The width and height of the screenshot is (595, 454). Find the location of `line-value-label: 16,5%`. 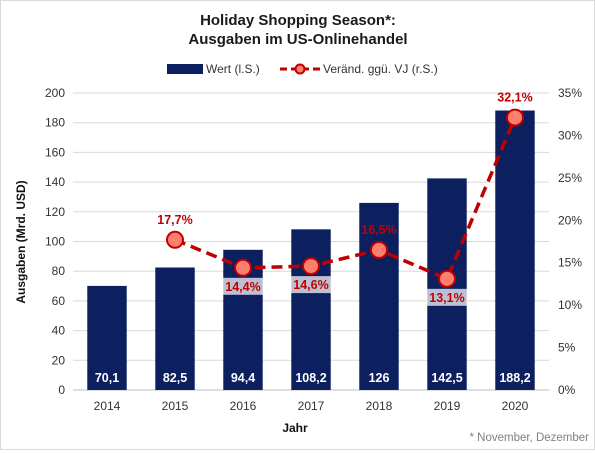

line-value-label: 16,5% is located at coordinates (378, 230).